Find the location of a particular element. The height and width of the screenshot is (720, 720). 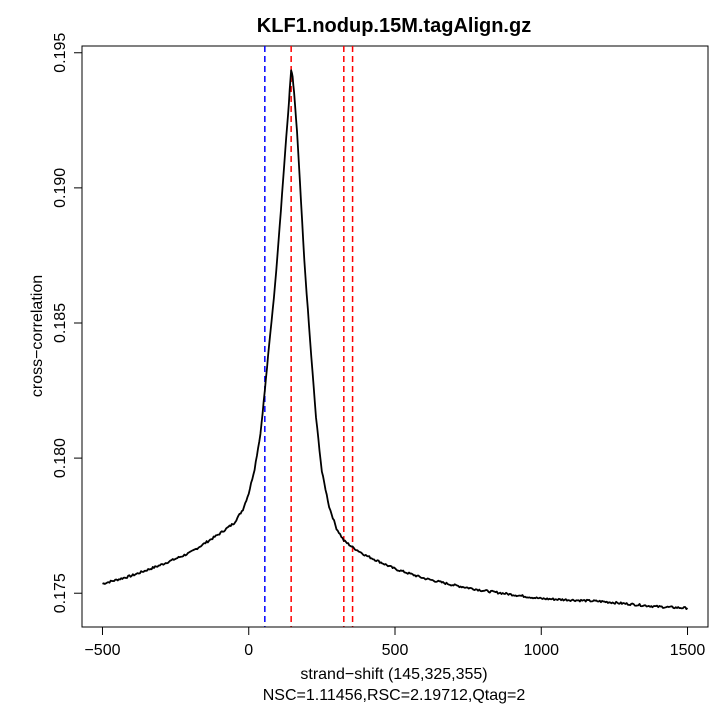

x-tick-label-2: 500 is located at coordinates (395, 650).